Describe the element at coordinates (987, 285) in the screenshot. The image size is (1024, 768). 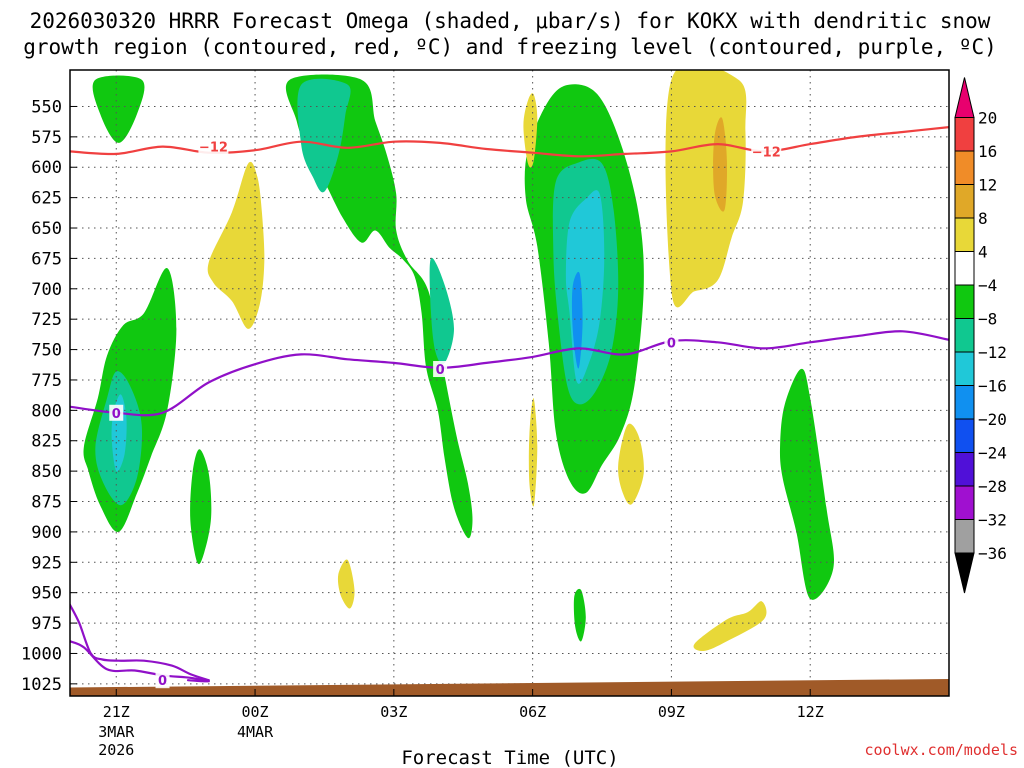
I see `colorbar-level-label-5: −4` at that location.